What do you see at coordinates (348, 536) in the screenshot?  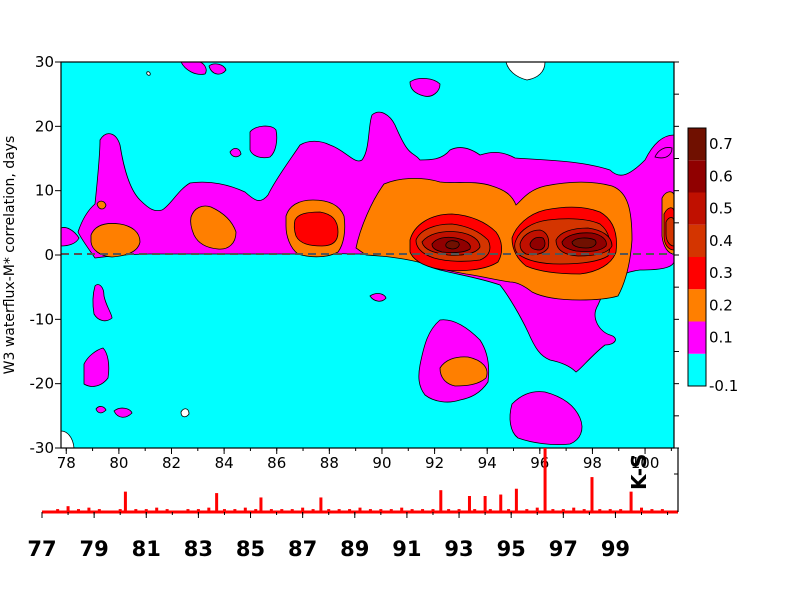 I see `year-axis: 77 79 81 83 85 87 89 91 93 95 97 99` at bounding box center [348, 536].